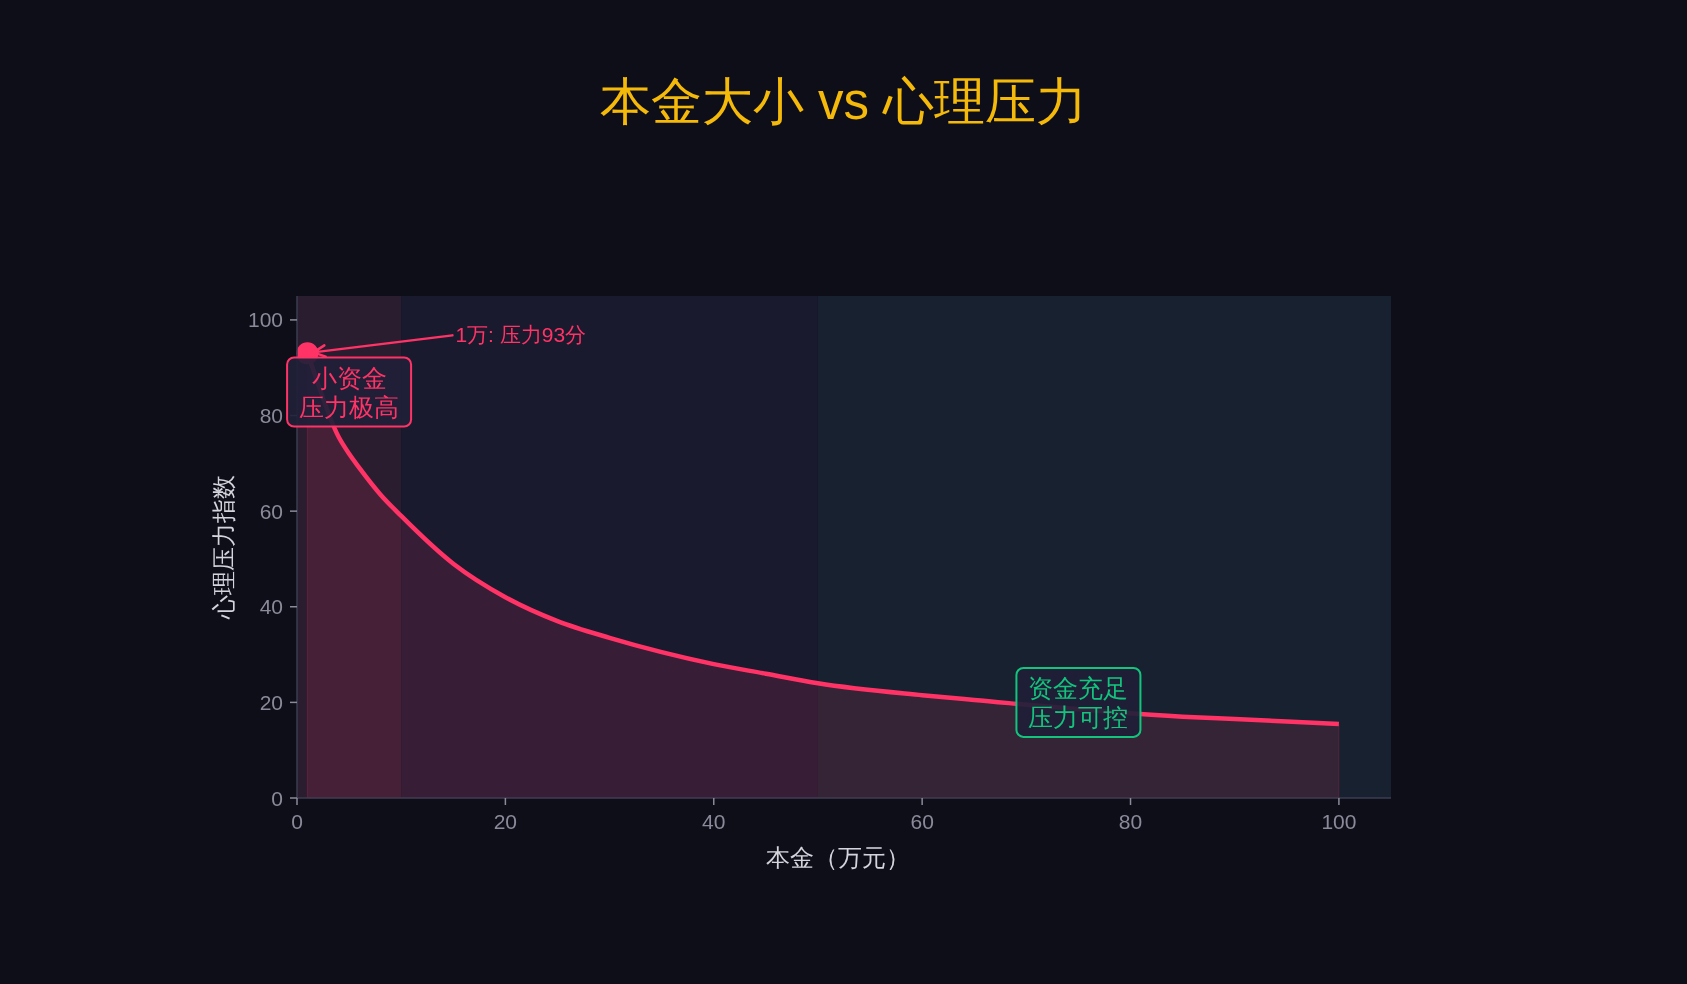 The image size is (1687, 984). Describe the element at coordinates (271, 607) in the screenshot. I see `y-tick-label: 40` at that location.